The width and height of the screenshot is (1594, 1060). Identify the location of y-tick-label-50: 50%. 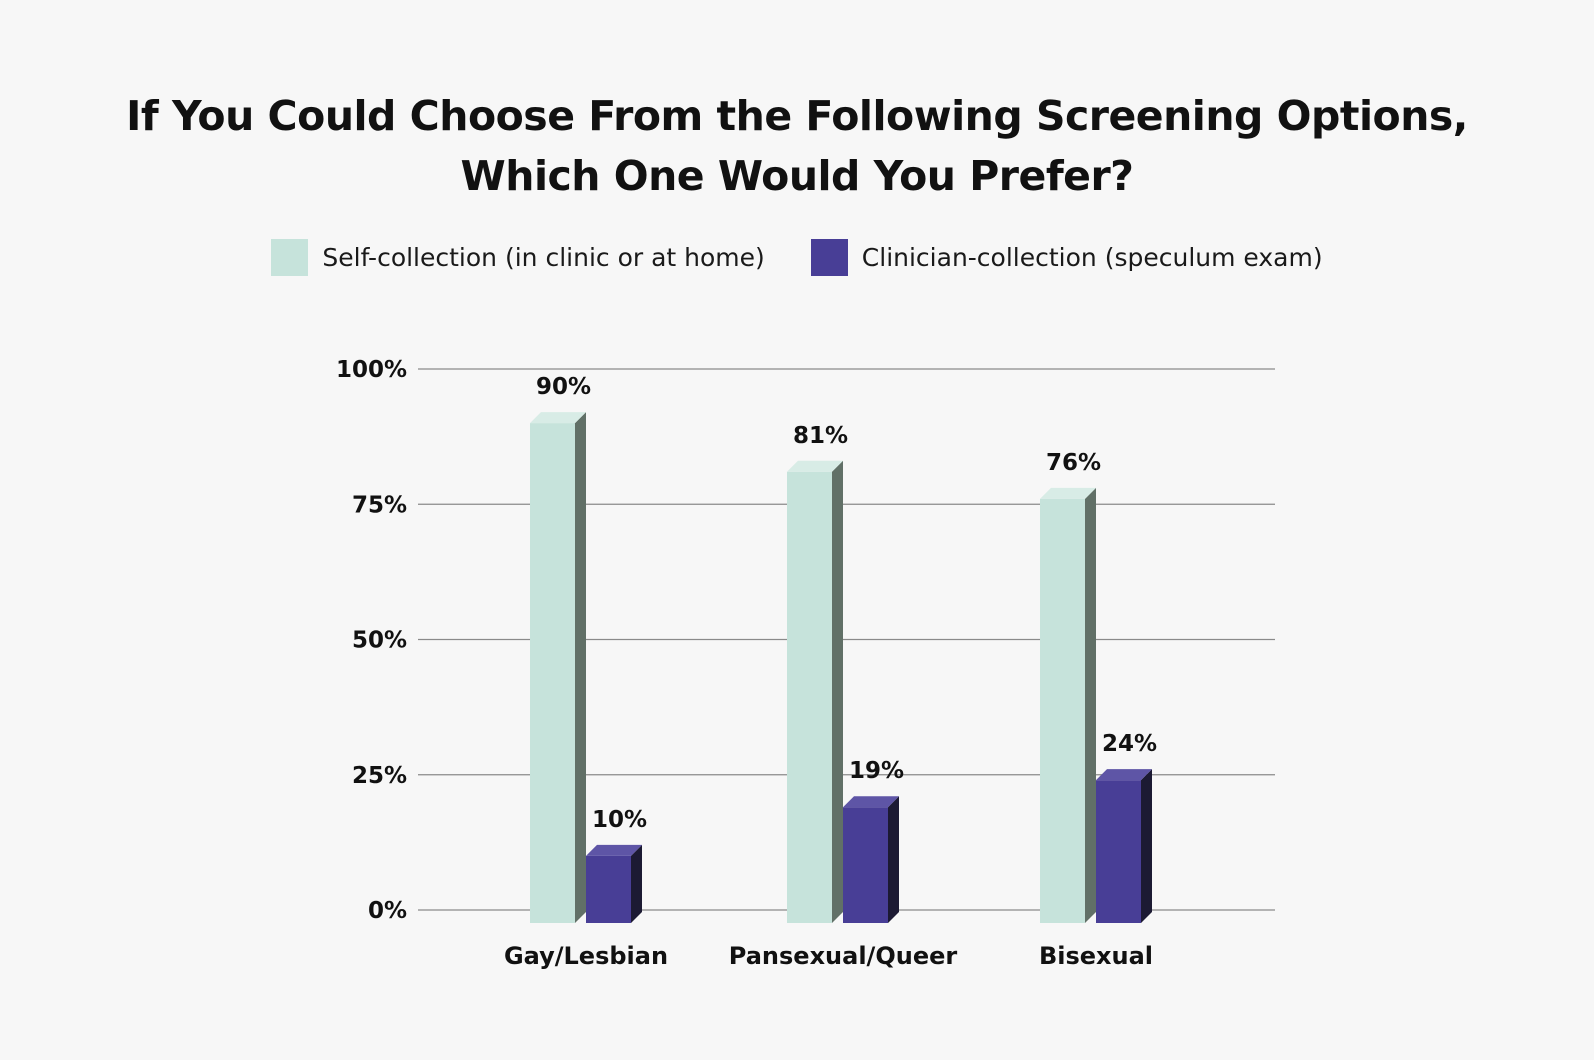
(379, 641).